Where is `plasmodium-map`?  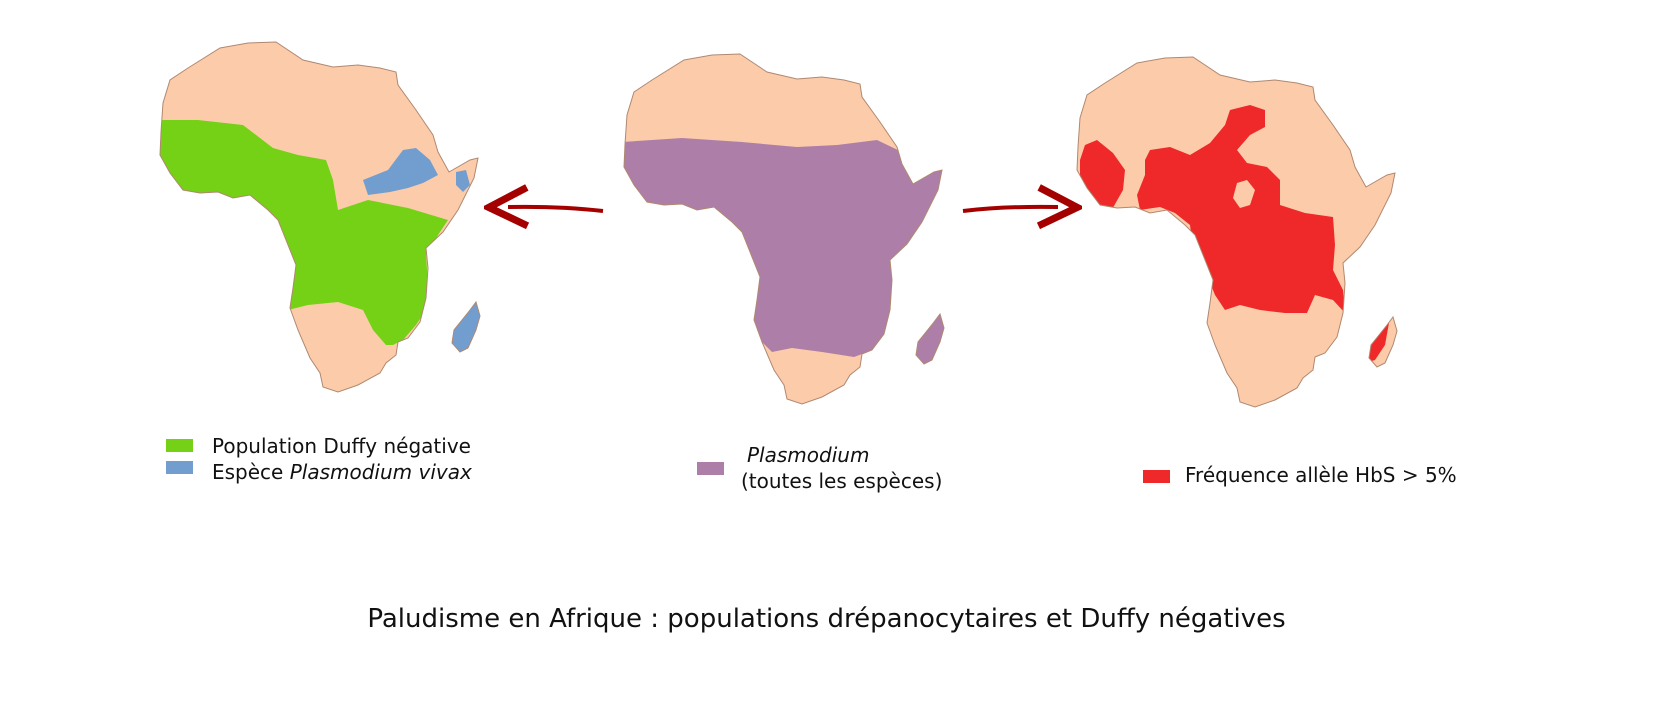 plasmodium-map is located at coordinates (784, 229).